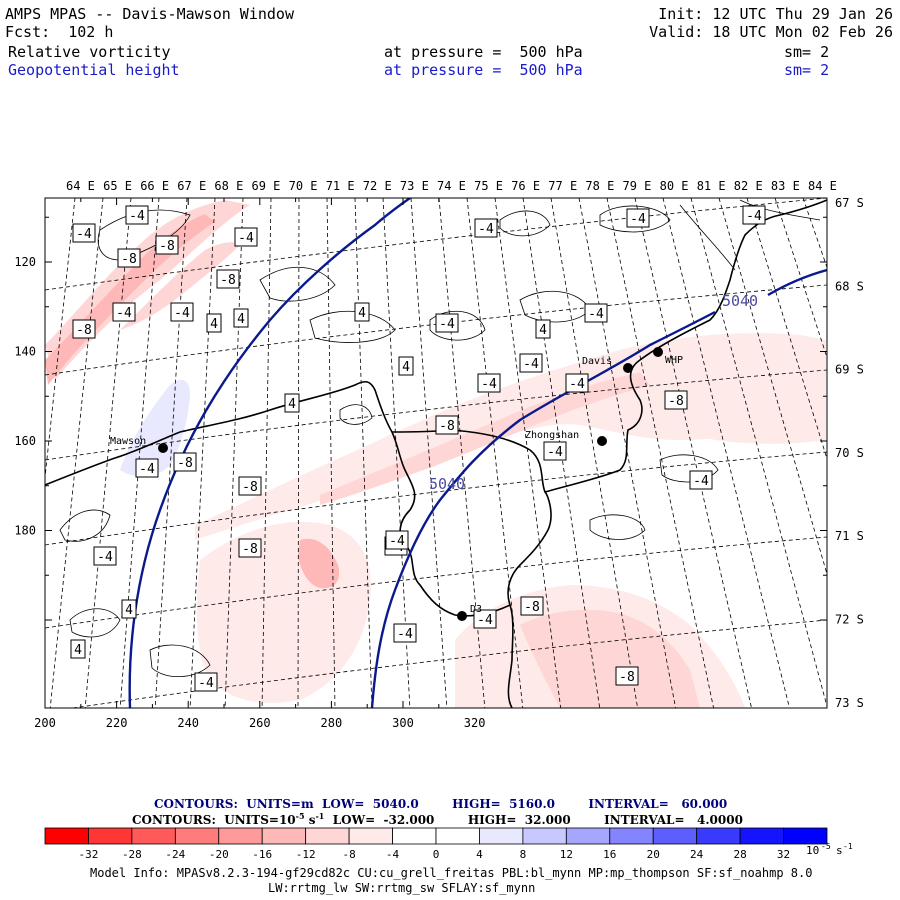 The width and height of the screenshot is (900, 900). What do you see at coordinates (320, 816) in the screenshot?
I see `vort-caption-exp2: -1` at bounding box center [320, 816].